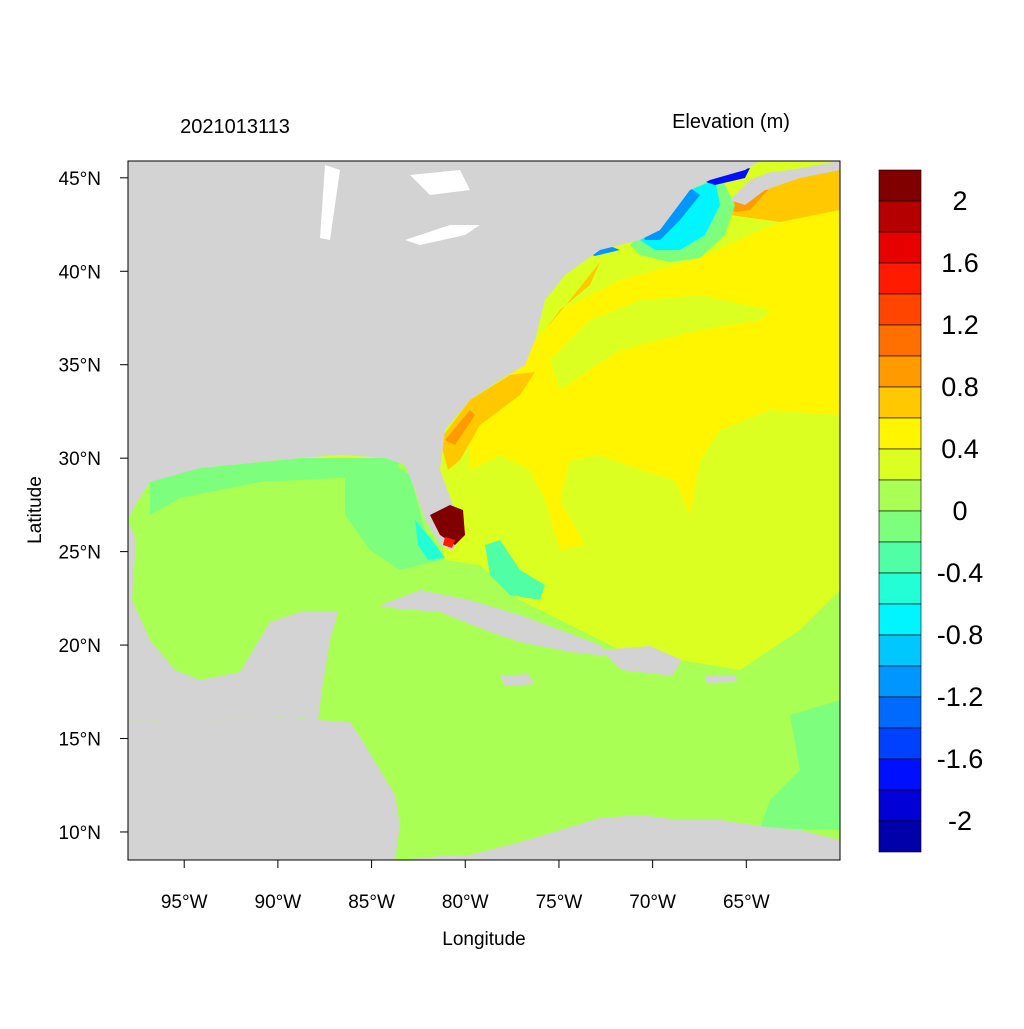 This screenshot has width=1024, height=1029. What do you see at coordinates (275, 486) in the screenshot?
I see `ocean-northern-gulf-band` at bounding box center [275, 486].